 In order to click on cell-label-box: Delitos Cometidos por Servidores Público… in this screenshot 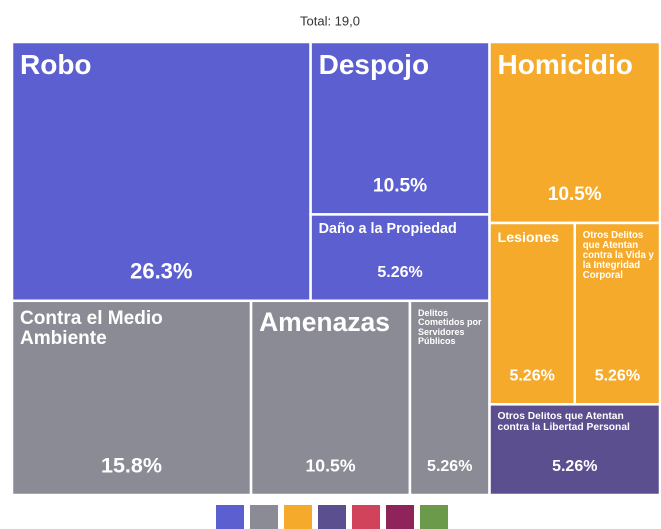, I will do `click(449, 327)`.